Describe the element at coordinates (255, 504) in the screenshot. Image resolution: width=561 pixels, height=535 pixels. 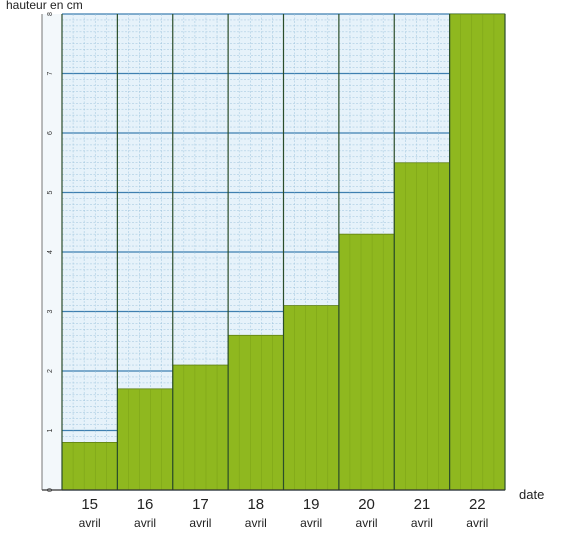
I see `x-tick-day: 18` at that location.